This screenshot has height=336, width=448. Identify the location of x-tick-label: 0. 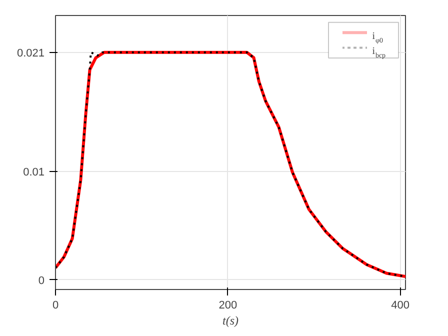
(55, 306).